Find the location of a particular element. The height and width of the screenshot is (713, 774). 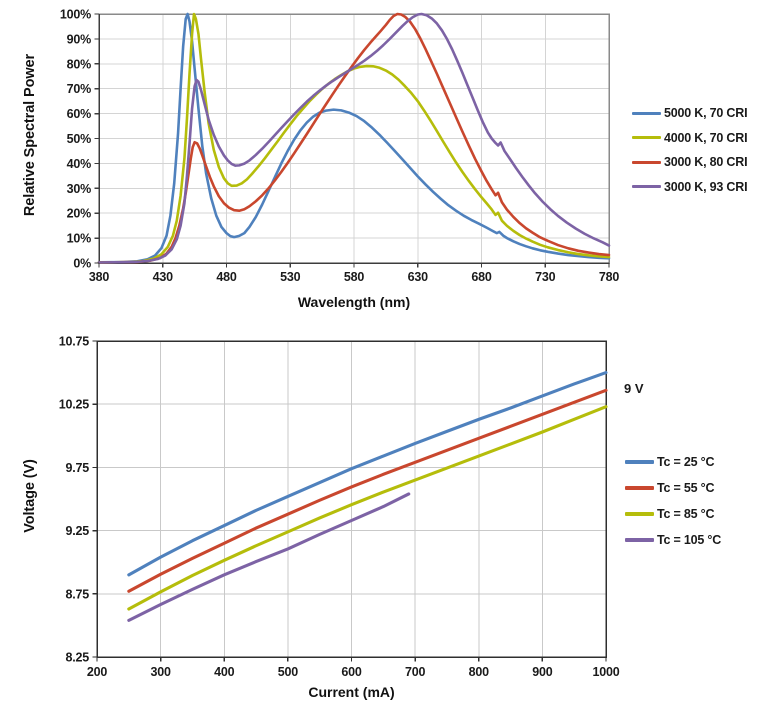

x-tick-label: 380 is located at coordinates (99, 277).